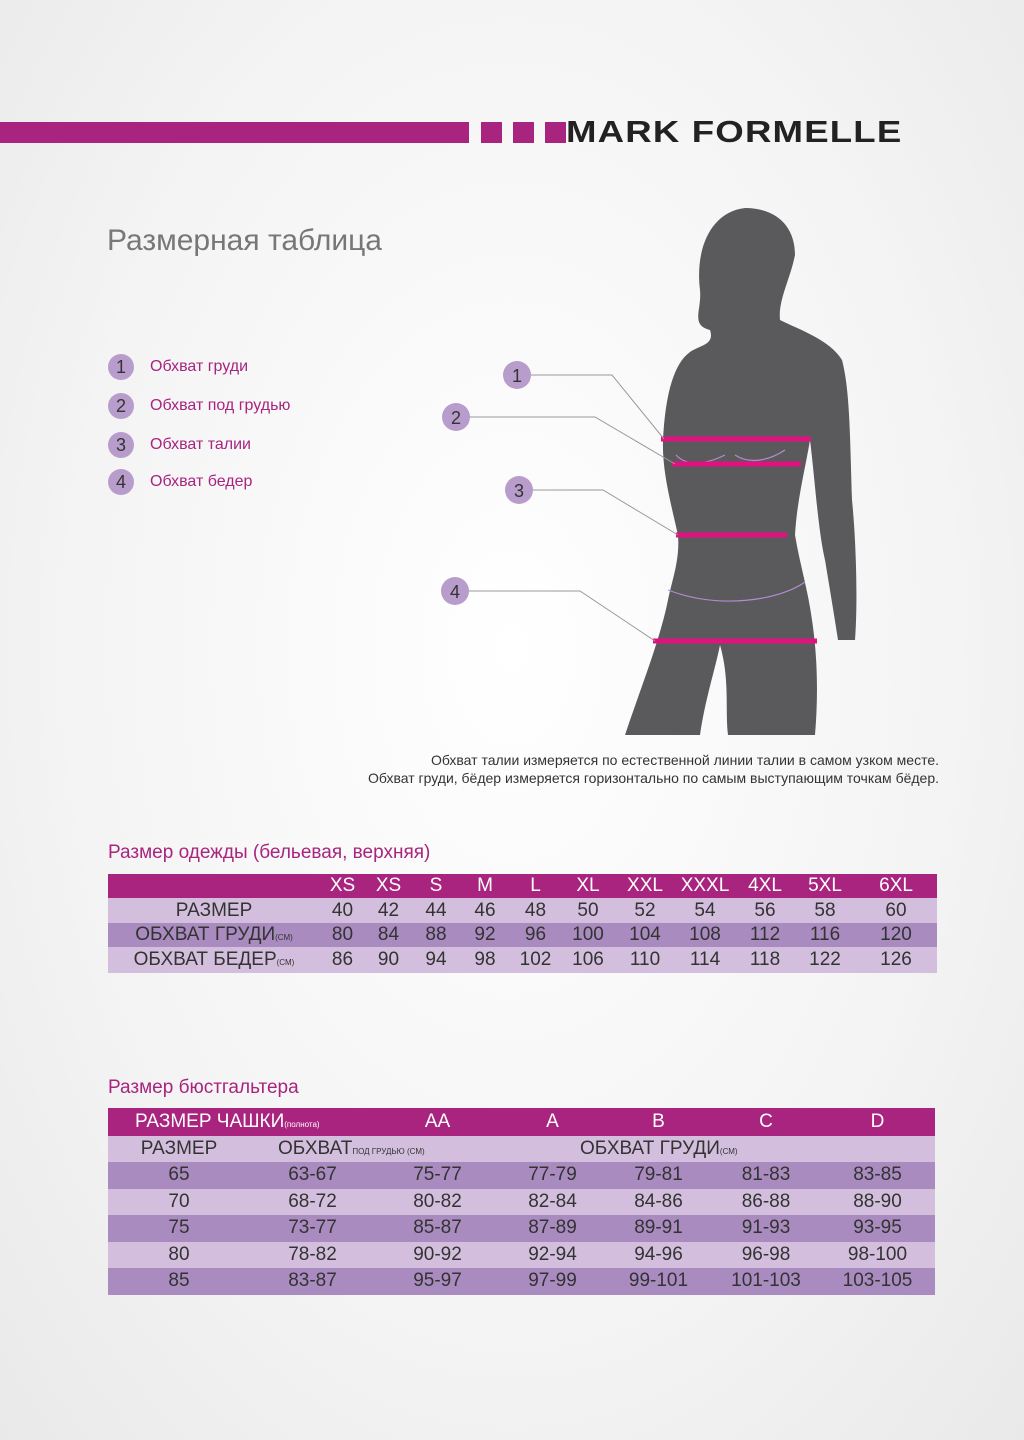 The image size is (1024, 1440). What do you see at coordinates (552, 1281) in the screenshot?
I see `table-cell: 97-99` at bounding box center [552, 1281].